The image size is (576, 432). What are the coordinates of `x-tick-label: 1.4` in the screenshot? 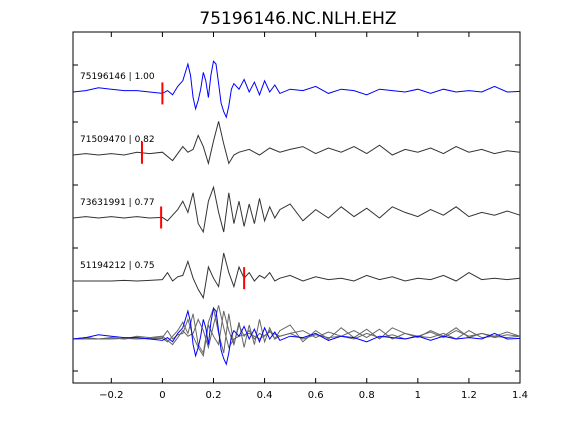 It's located at (520, 395).